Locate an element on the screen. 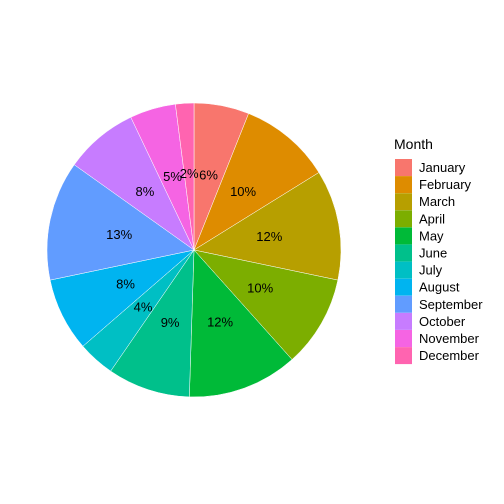 This screenshot has width=504, height=504. pie-slice-april is located at coordinates (266, 304).